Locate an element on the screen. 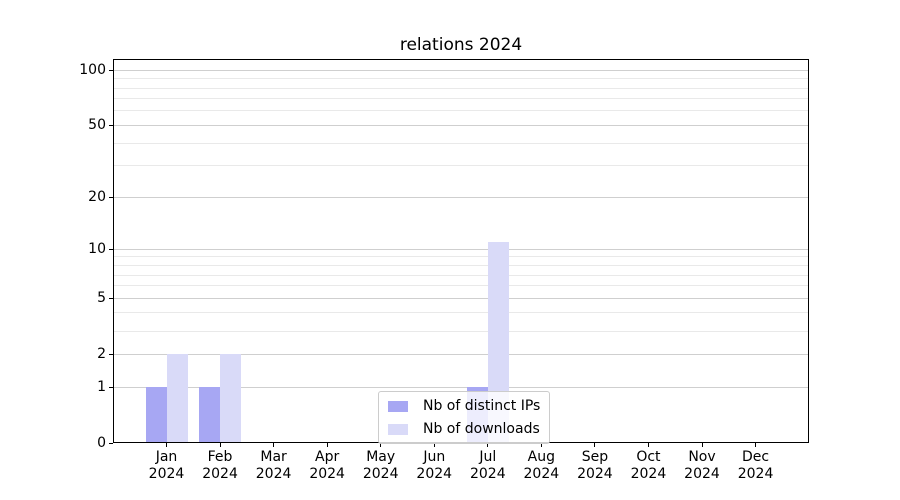 This screenshot has height=500, width=900. x-tick-label-month: Jan is located at coordinates (166, 457).